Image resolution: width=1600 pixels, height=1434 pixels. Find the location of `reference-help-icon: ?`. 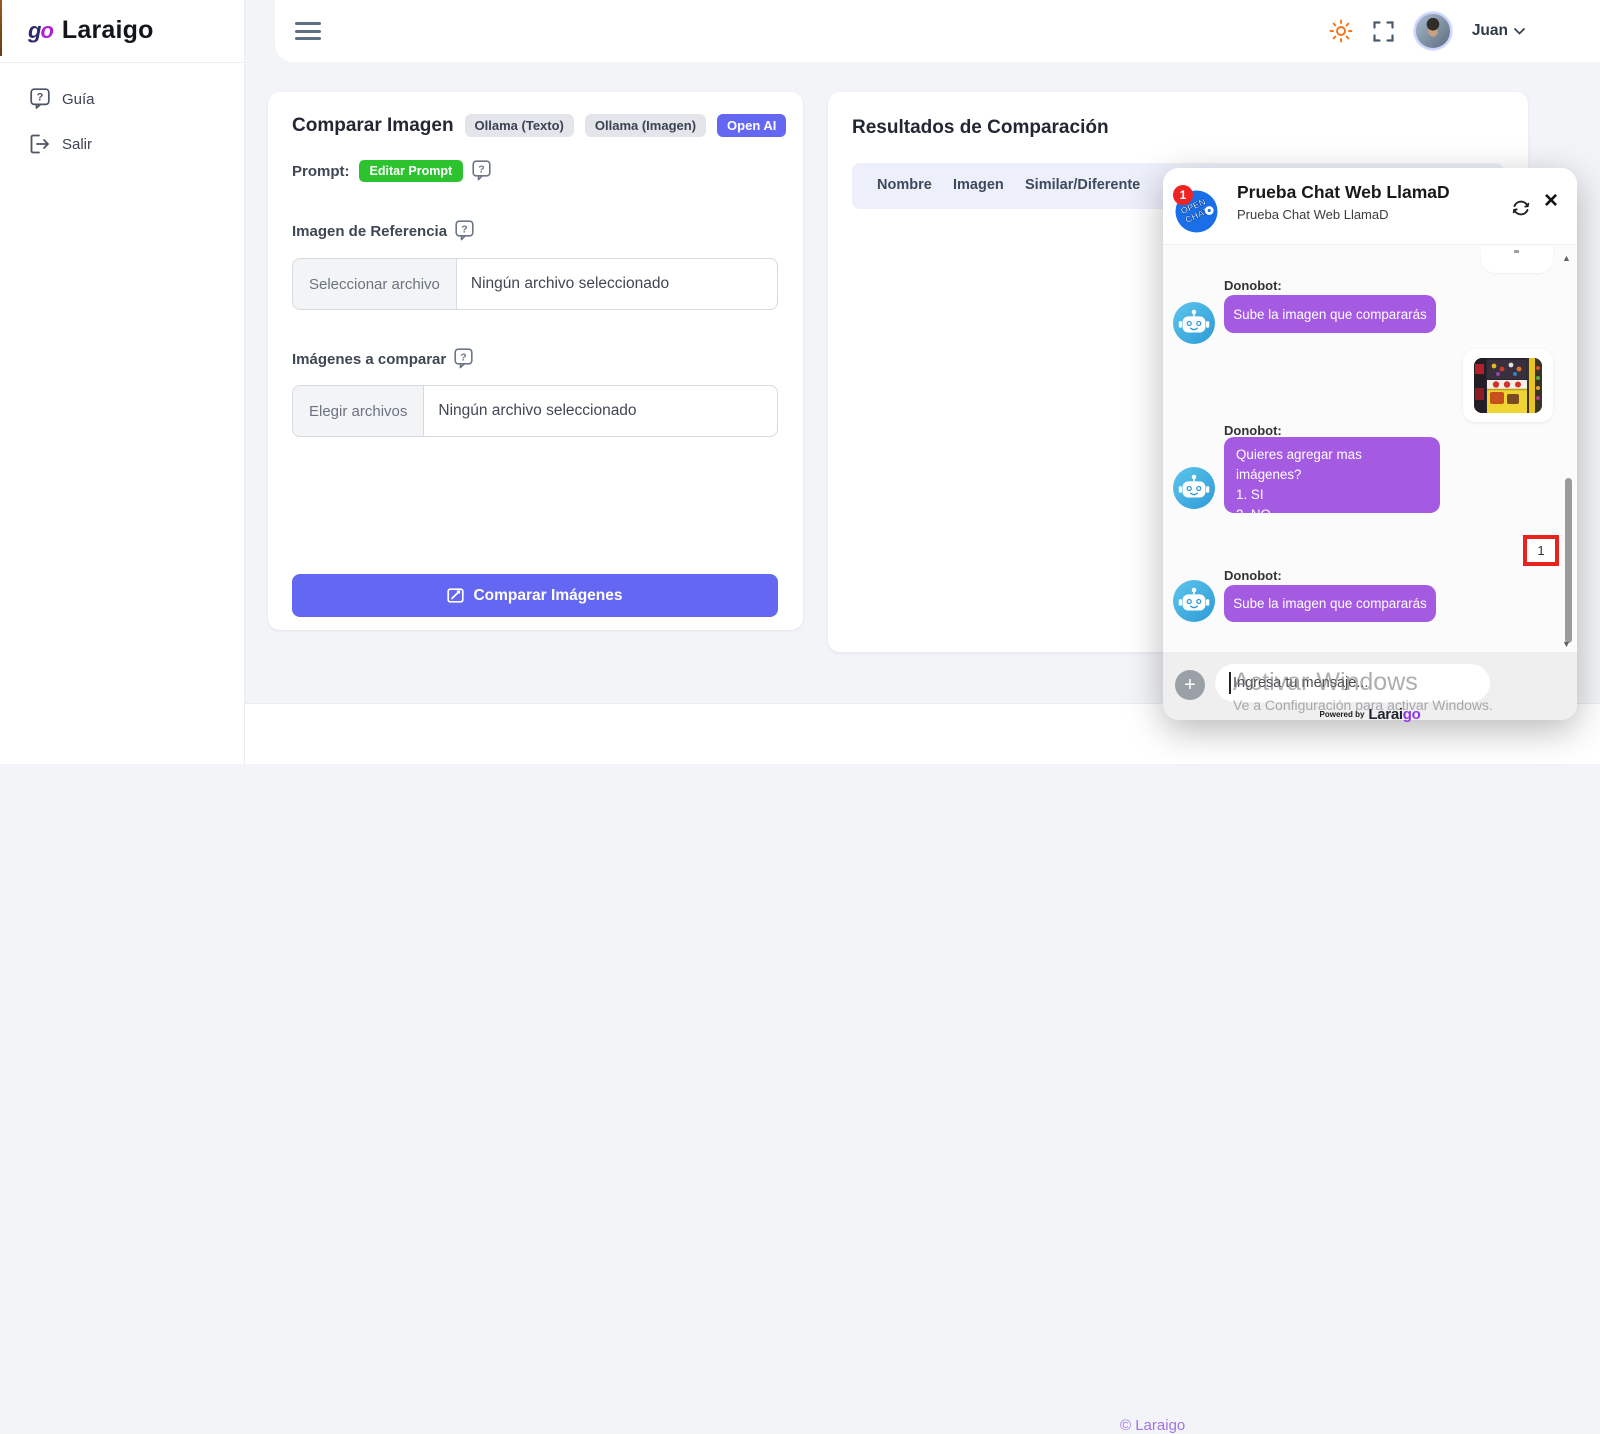

reference-help-icon: ? is located at coordinates (464, 231).